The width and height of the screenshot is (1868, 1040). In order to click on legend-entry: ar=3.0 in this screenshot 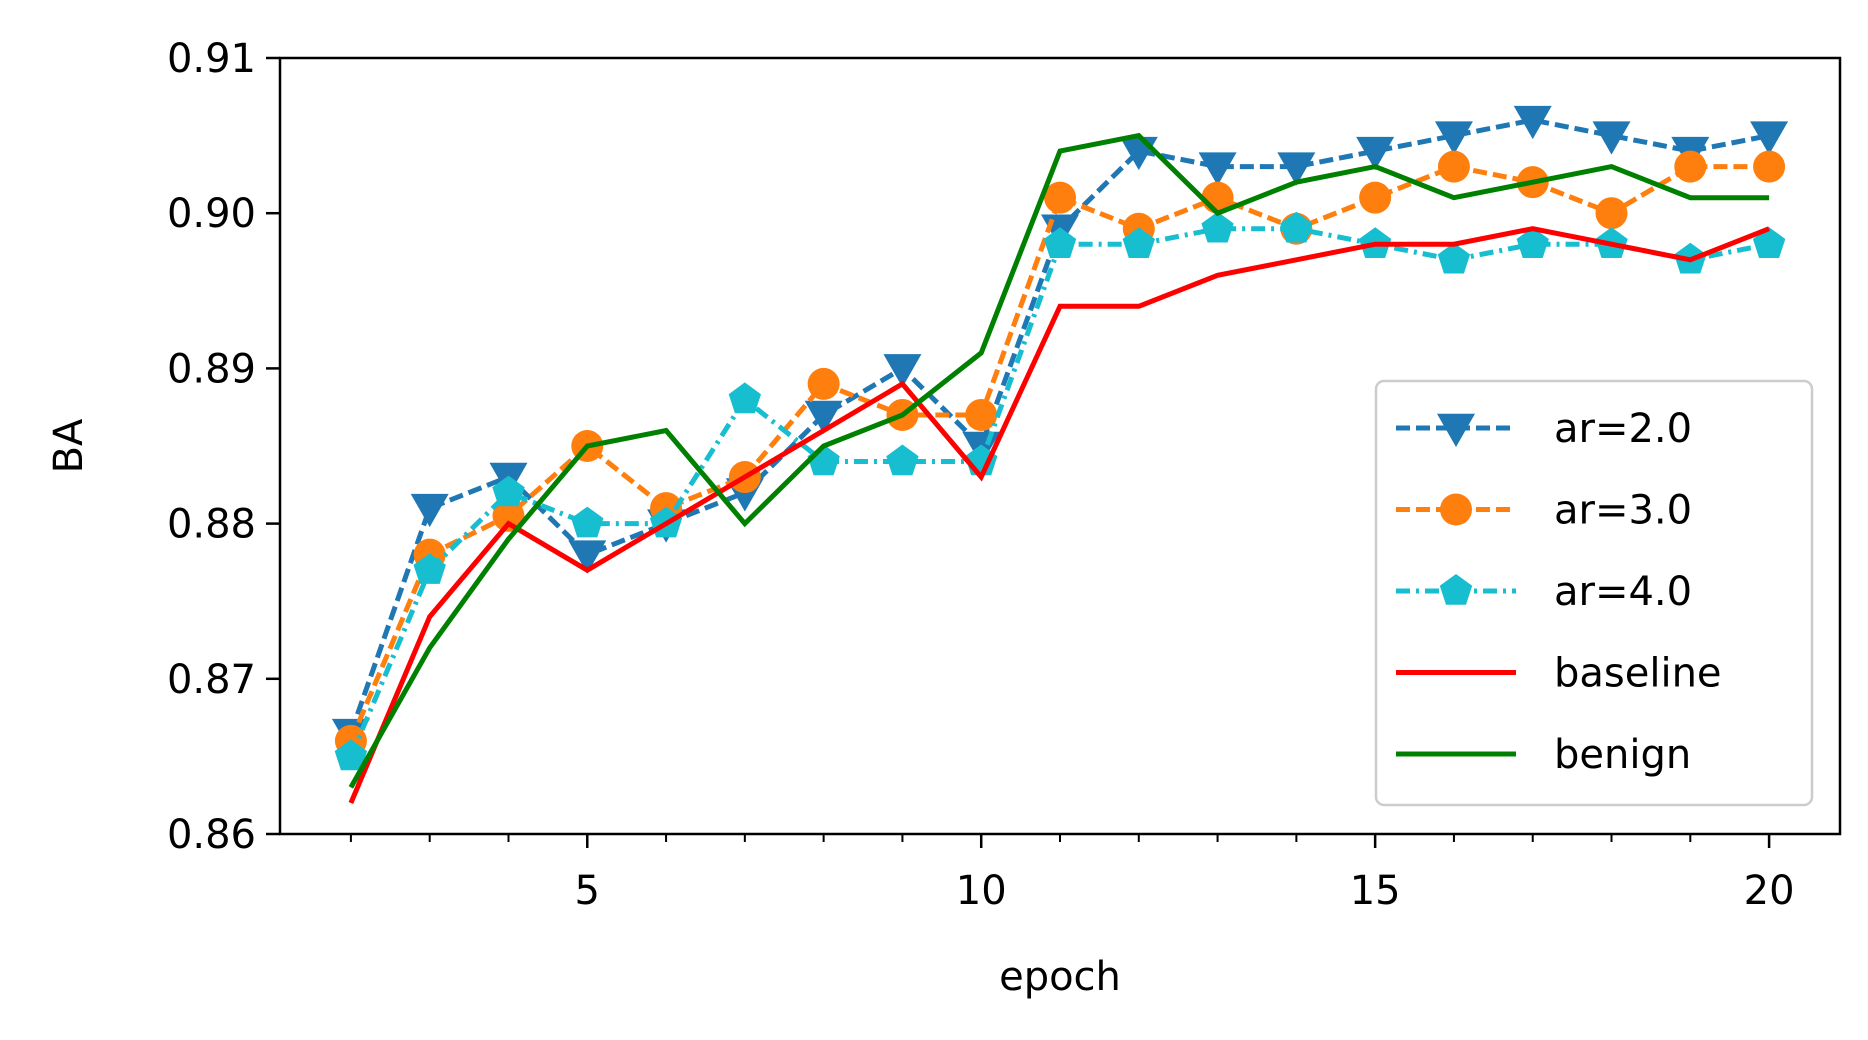, I will do `click(1544, 511)`.